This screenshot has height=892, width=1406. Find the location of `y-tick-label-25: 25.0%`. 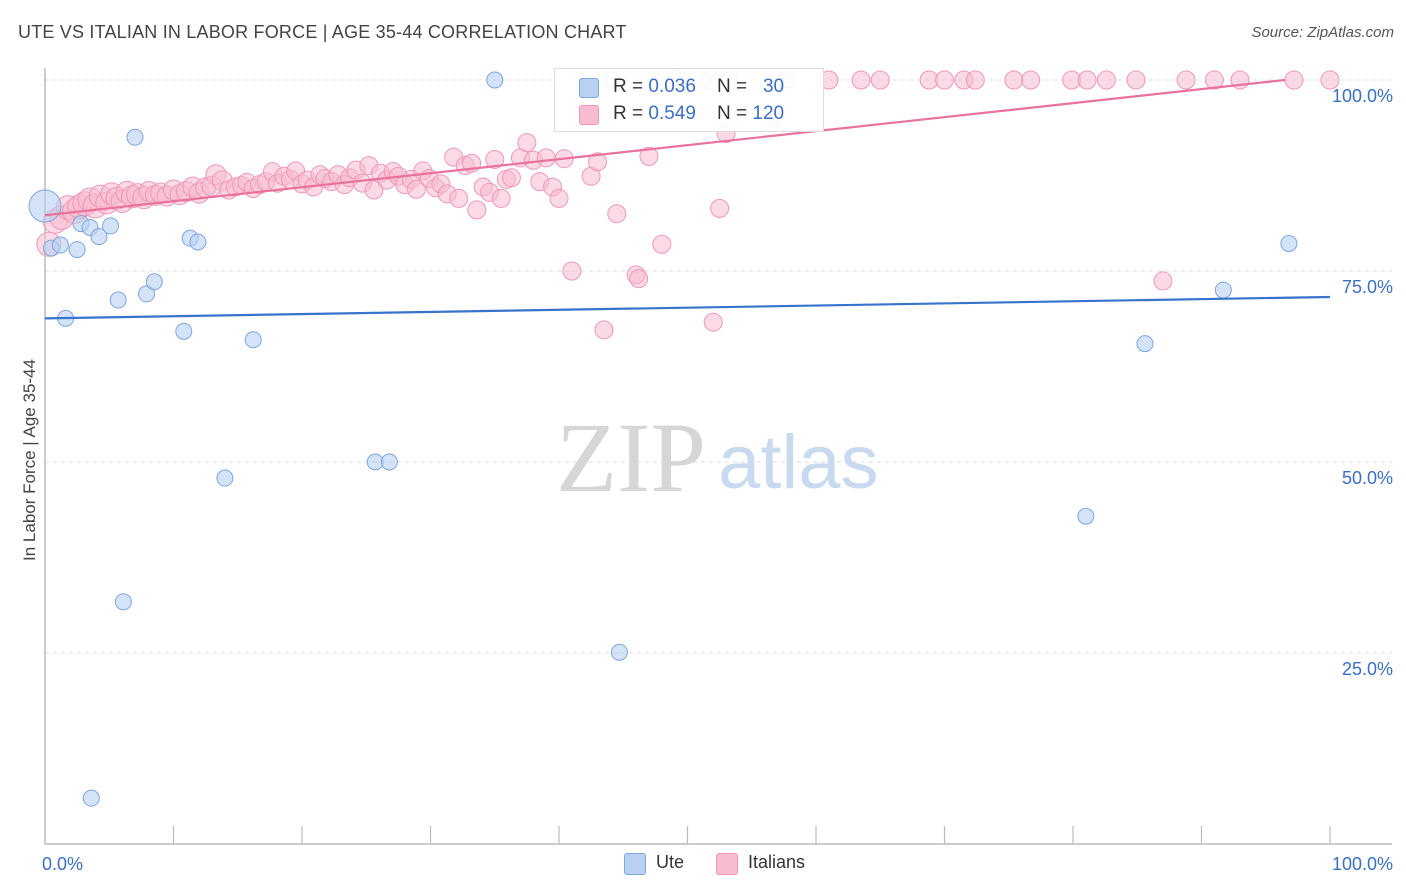

y-tick-label-25: 25.0% is located at coordinates (1367, 669).